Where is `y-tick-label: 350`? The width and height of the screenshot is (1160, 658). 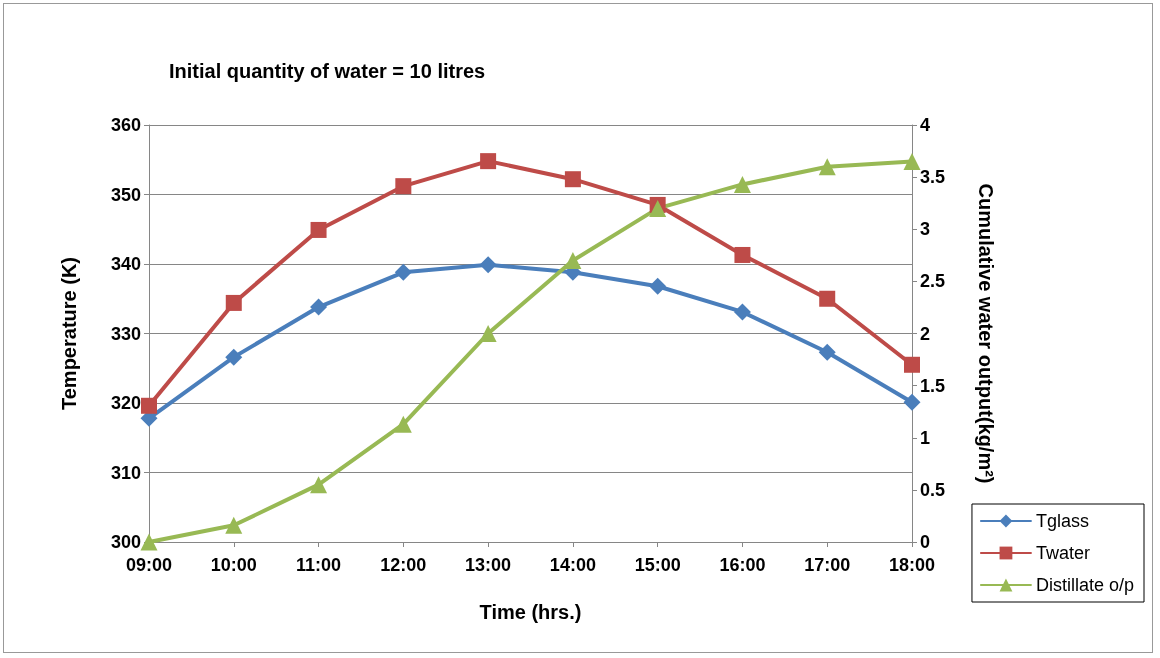
y-tick-label: 350 is located at coordinates (125, 194).